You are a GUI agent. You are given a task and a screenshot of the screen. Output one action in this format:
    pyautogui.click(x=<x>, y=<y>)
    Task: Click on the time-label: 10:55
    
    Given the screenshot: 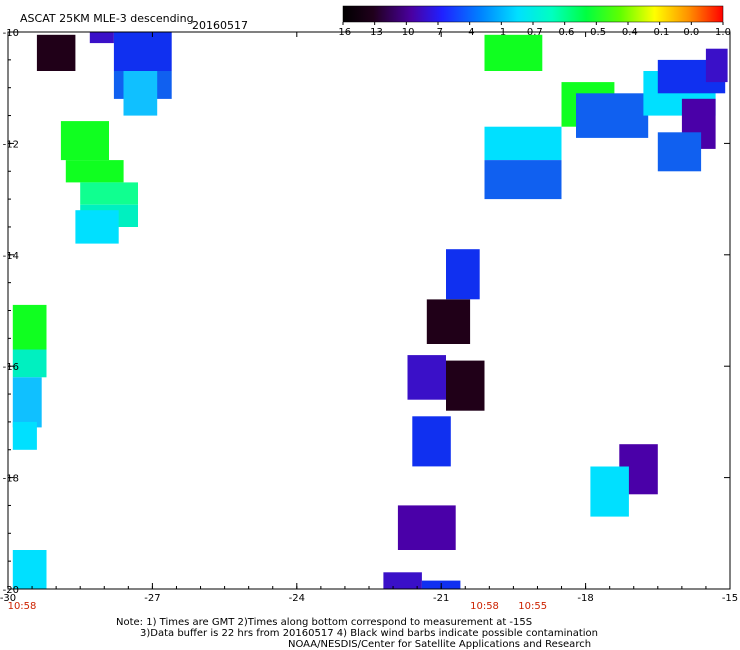 What is the action you would take?
    pyautogui.click(x=532, y=606)
    